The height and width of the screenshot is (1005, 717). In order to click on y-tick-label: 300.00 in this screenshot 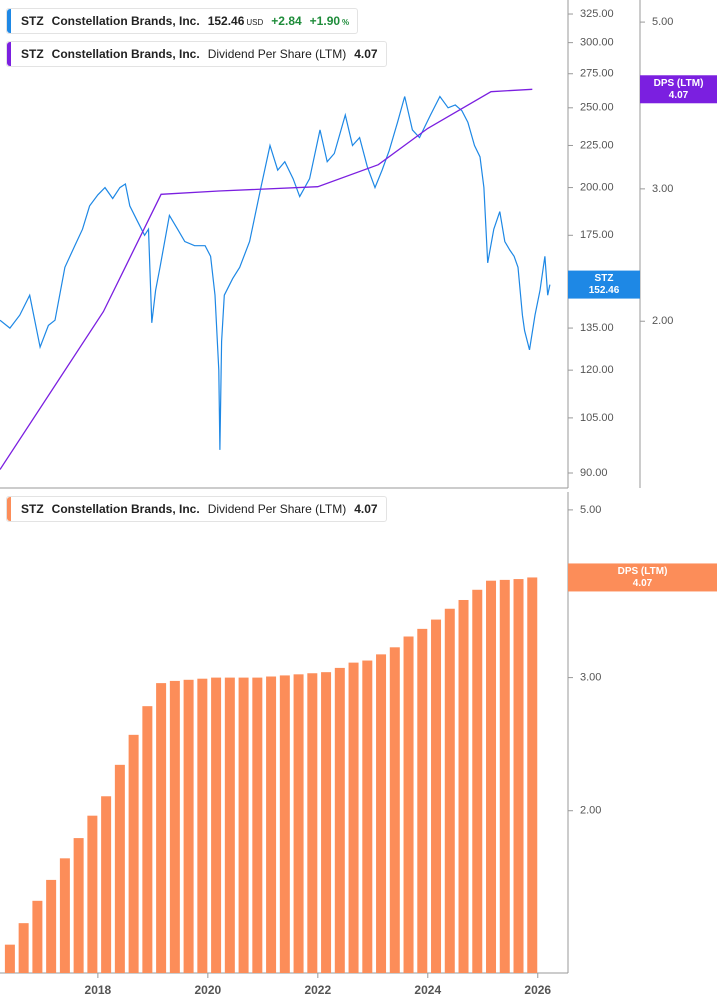, I will do `click(597, 43)`.